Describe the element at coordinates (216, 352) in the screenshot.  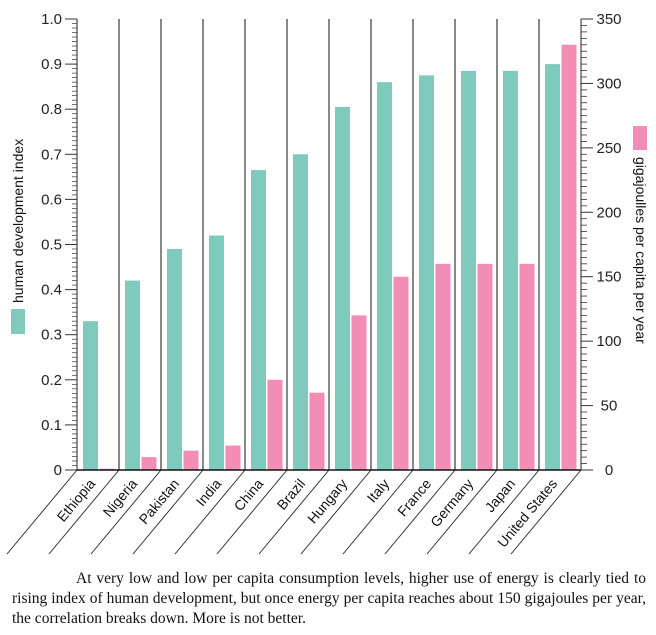
I see `bar-hdi-india` at that location.